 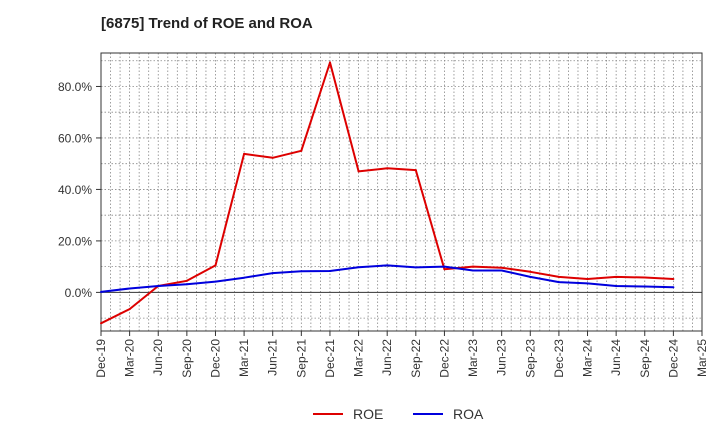 I want to click on y-tick-label: 0.0%, so click(x=79, y=293).